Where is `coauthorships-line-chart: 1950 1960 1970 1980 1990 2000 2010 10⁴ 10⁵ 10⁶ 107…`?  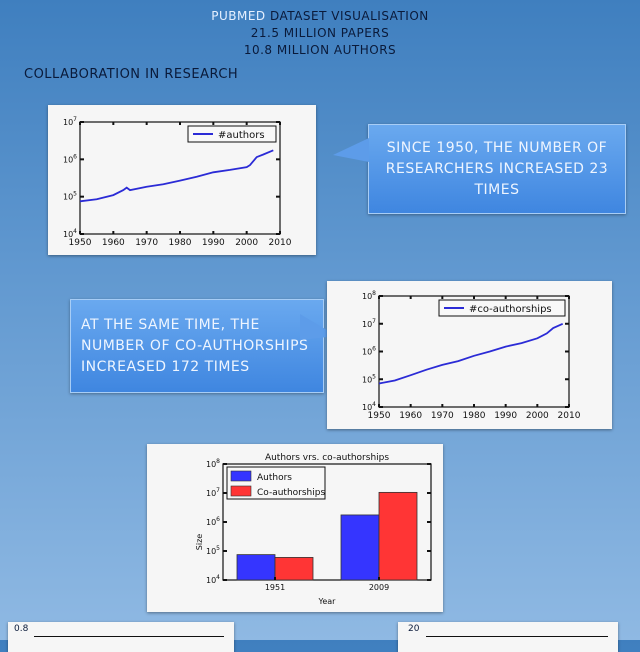
coauthorships-line-chart: 1950 1960 1970 1980 1990 2000 2010 10⁴ 10⁵ 10⁶ 107… is located at coordinates (471, 355).